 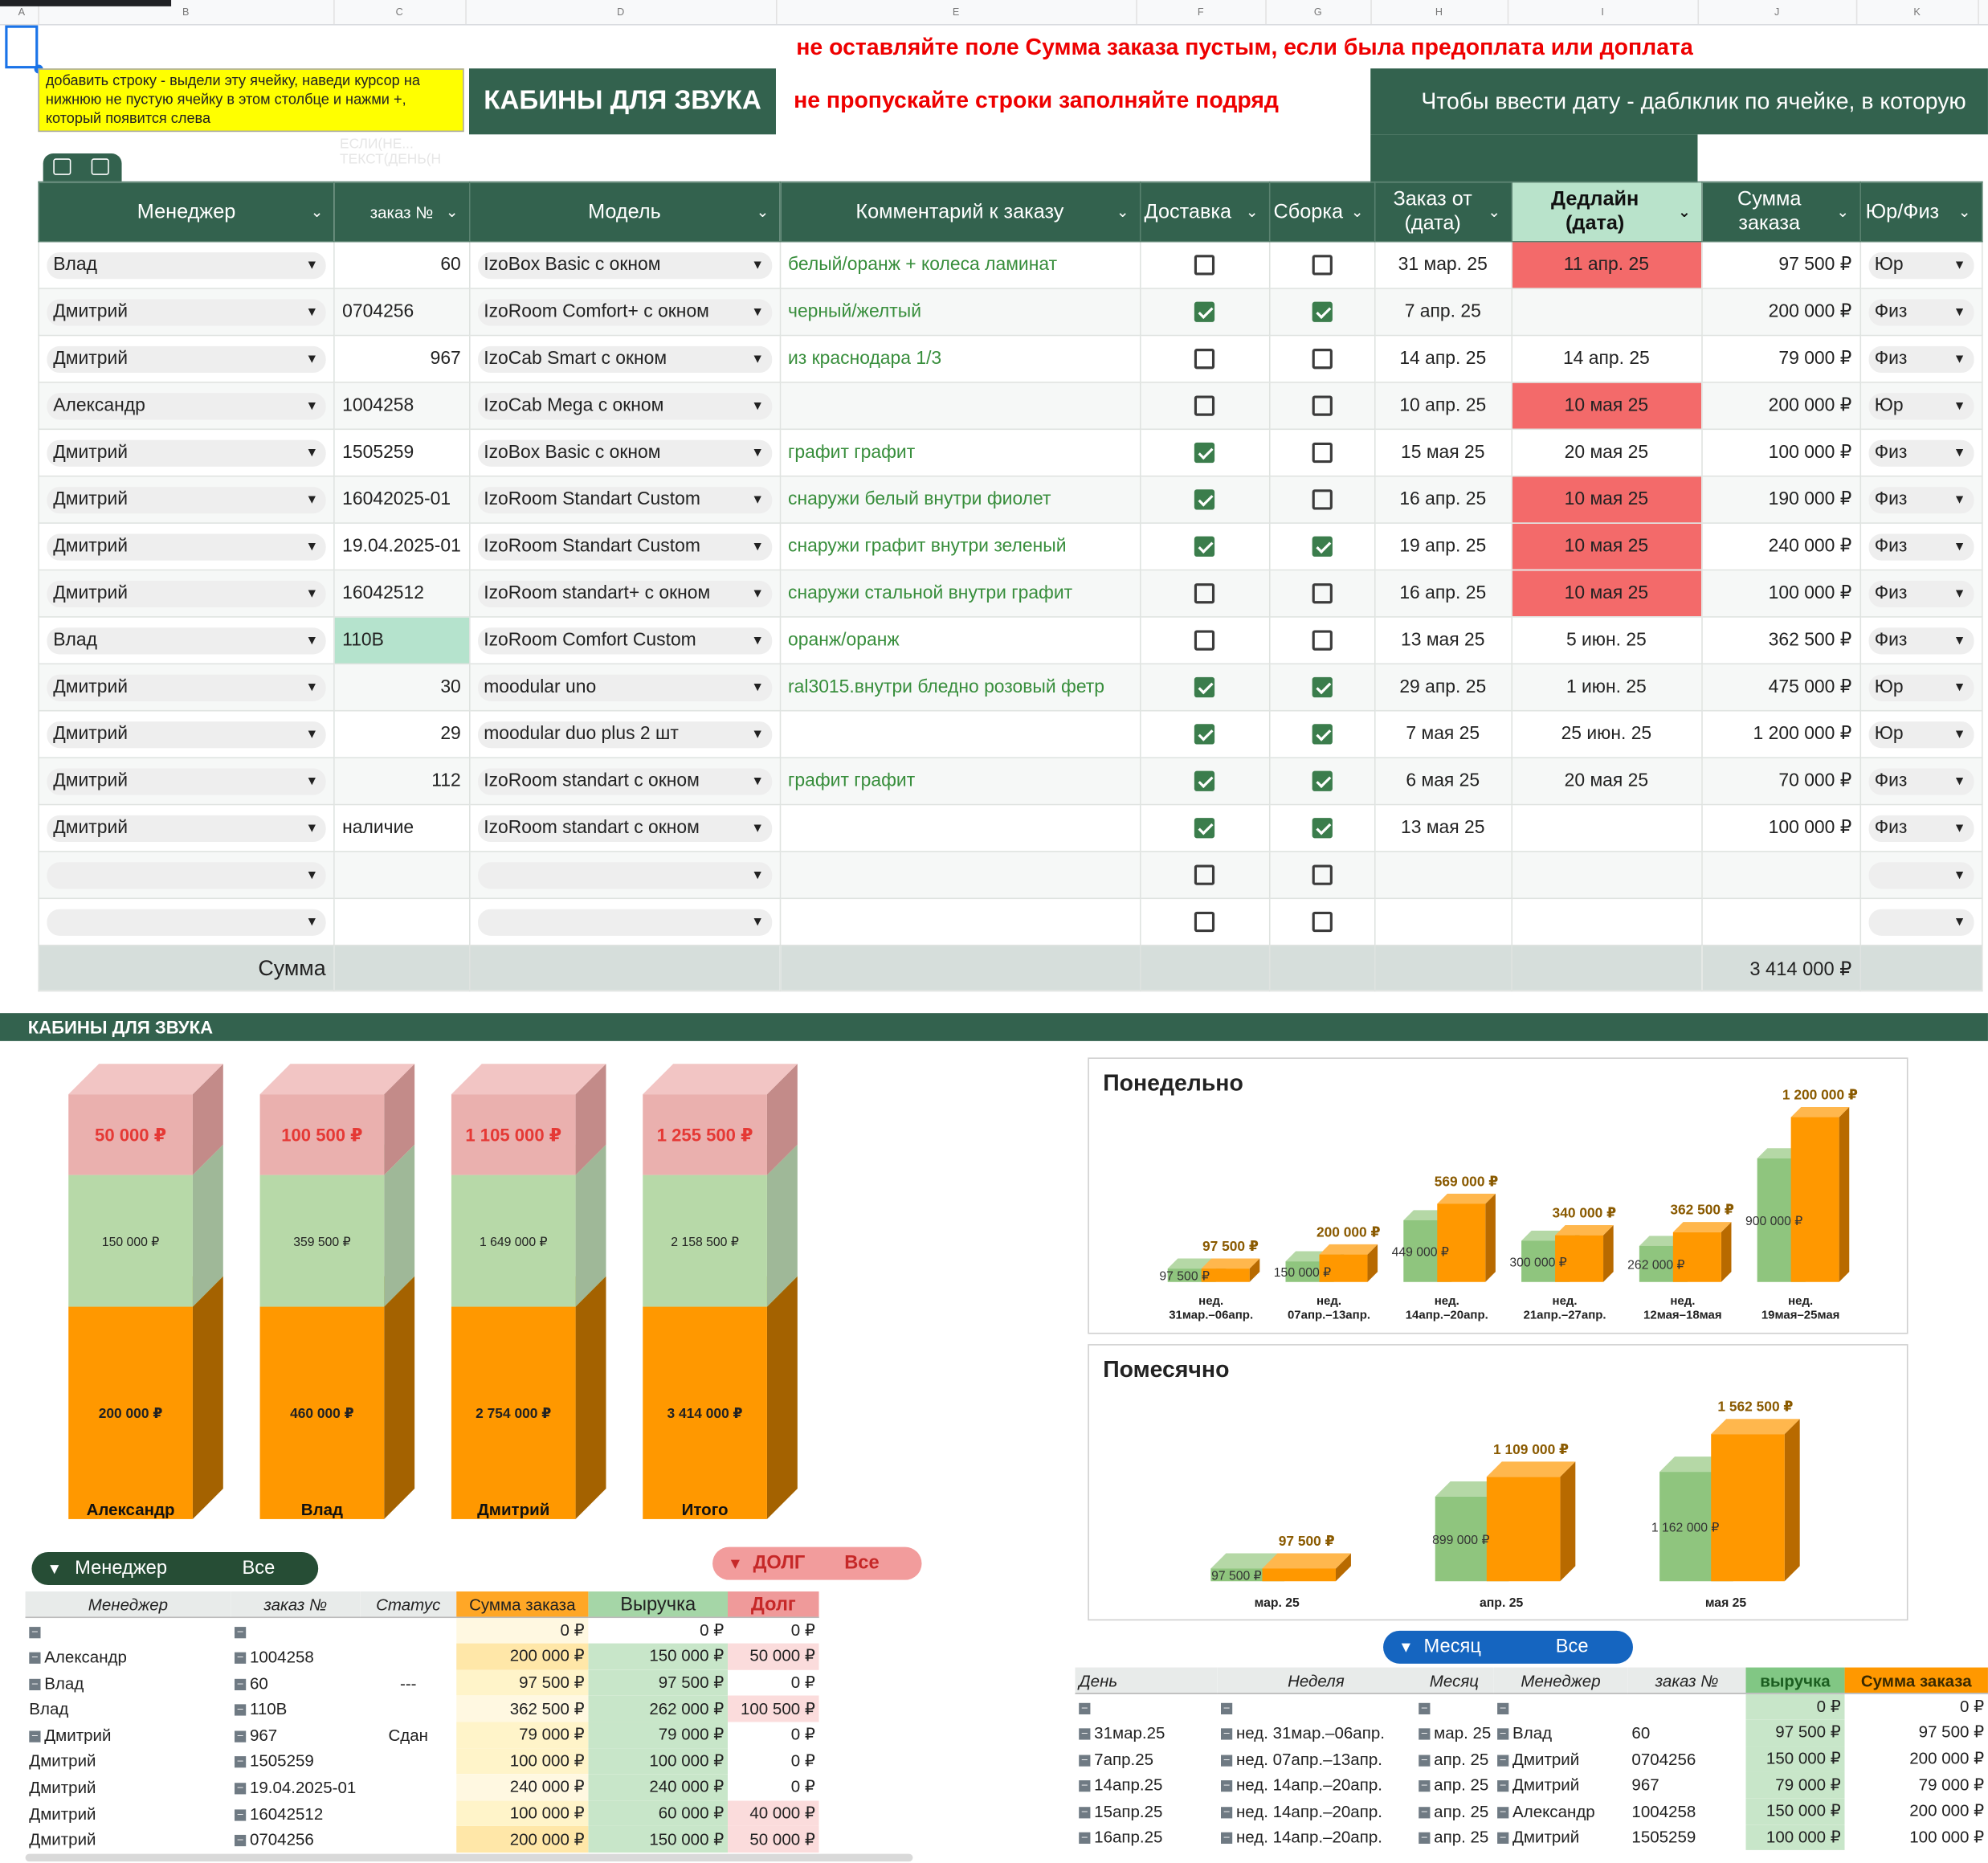 What do you see at coordinates (1606, 313) in the screenshot?
I see `deadline-cell` at bounding box center [1606, 313].